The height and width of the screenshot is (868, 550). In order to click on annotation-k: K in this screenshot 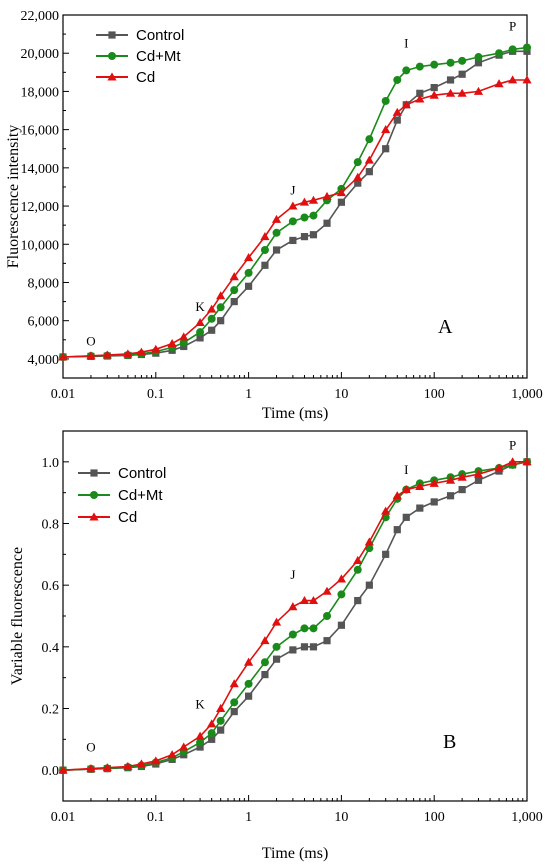, I will do `click(200, 704)`.